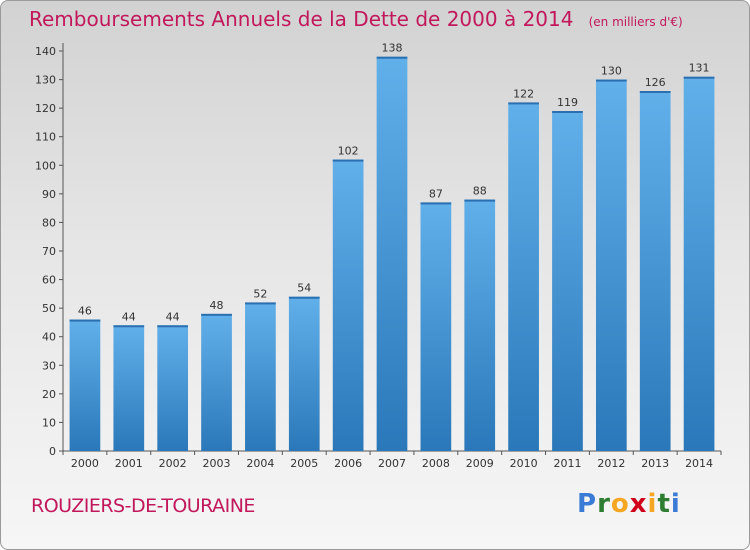  What do you see at coordinates (523, 103) in the screenshot?
I see `bar-cap-2010` at bounding box center [523, 103].